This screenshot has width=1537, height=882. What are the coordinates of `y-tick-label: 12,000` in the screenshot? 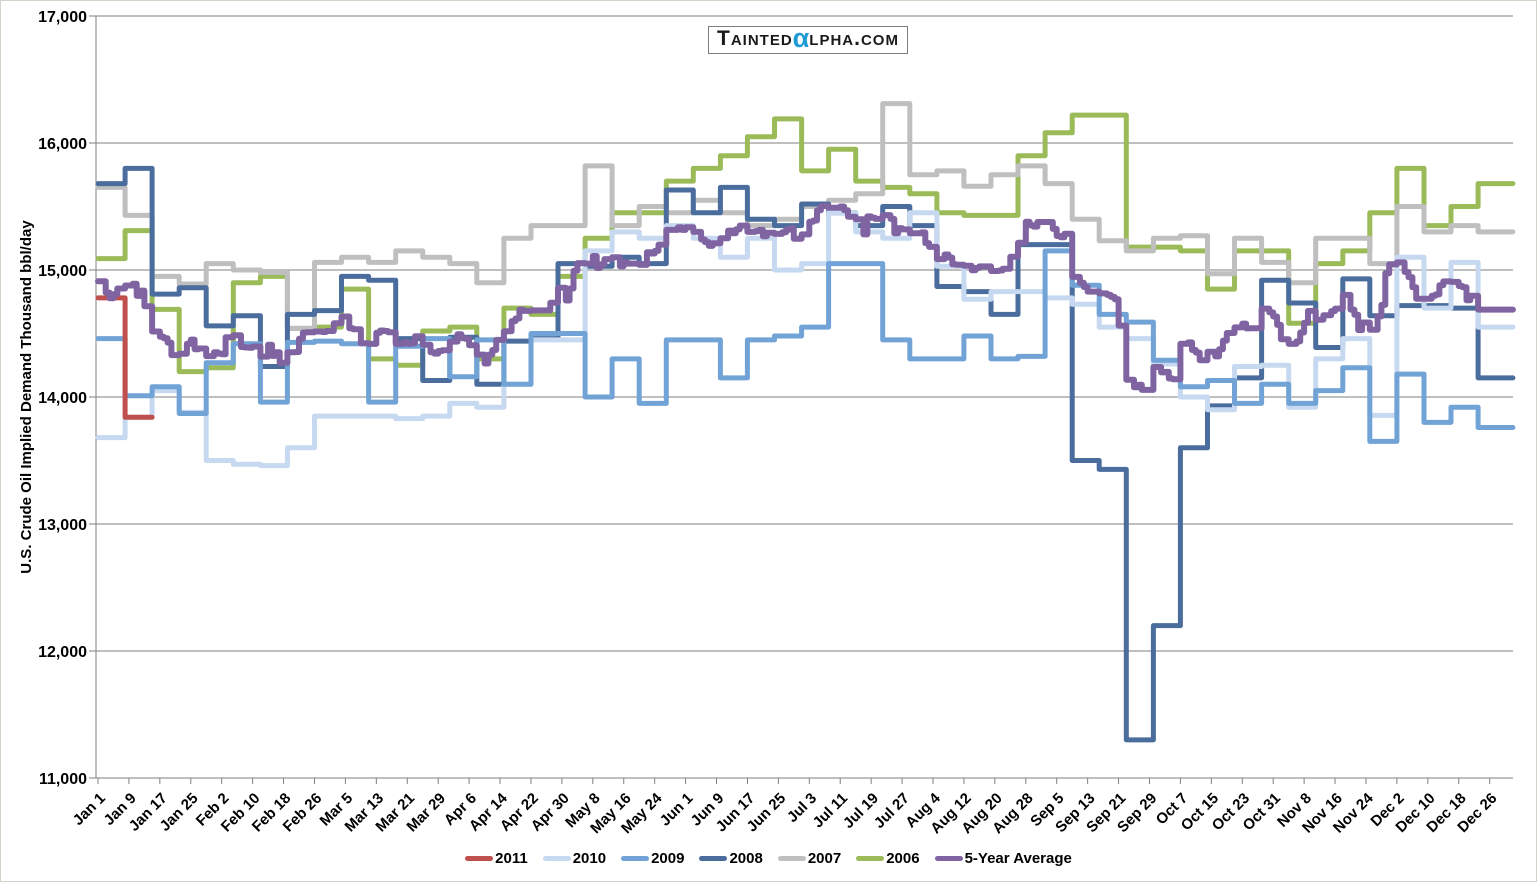 It's located at (62, 652).